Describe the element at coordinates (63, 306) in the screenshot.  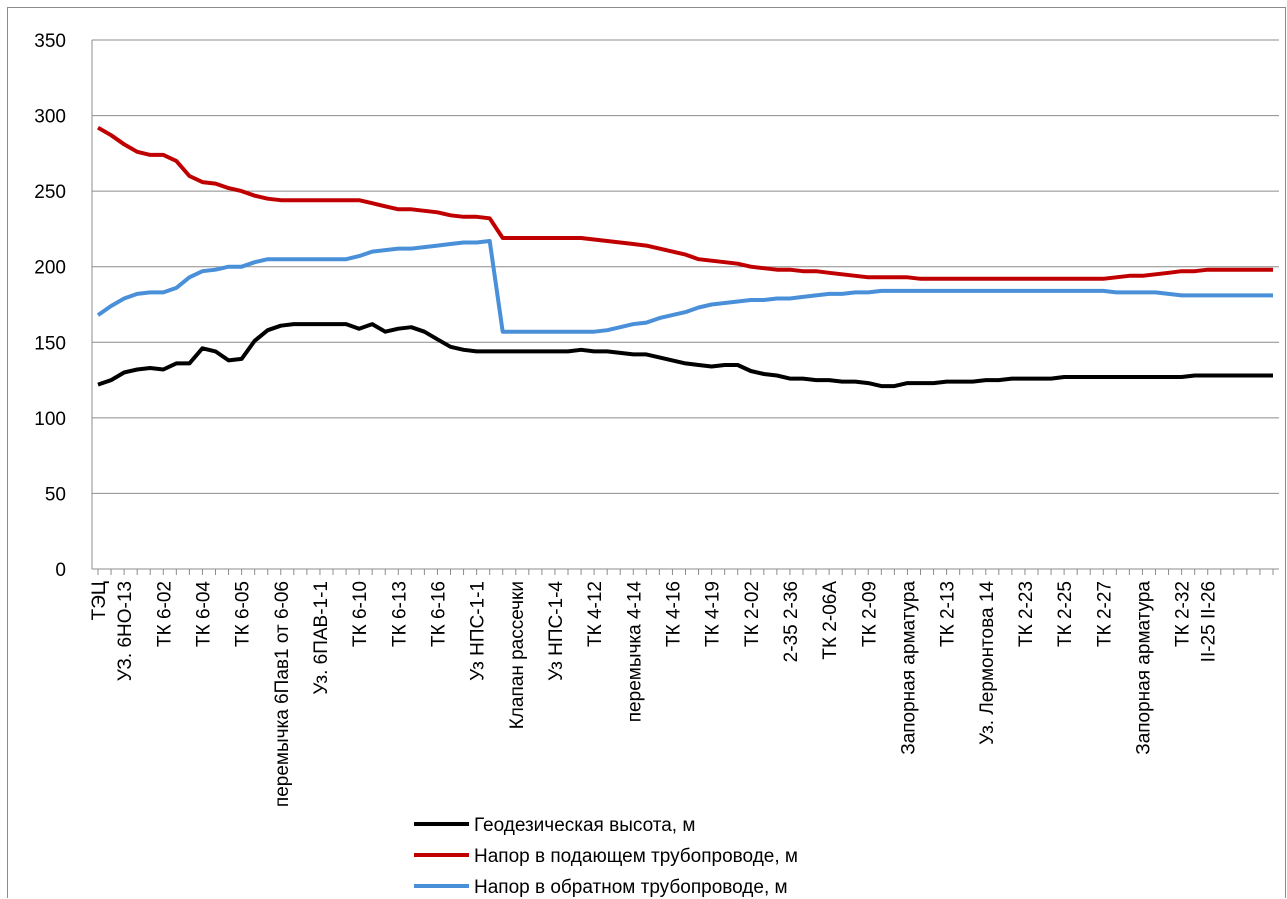
I see `y-axis: 0 50 100 150 200 250 300 350` at that location.